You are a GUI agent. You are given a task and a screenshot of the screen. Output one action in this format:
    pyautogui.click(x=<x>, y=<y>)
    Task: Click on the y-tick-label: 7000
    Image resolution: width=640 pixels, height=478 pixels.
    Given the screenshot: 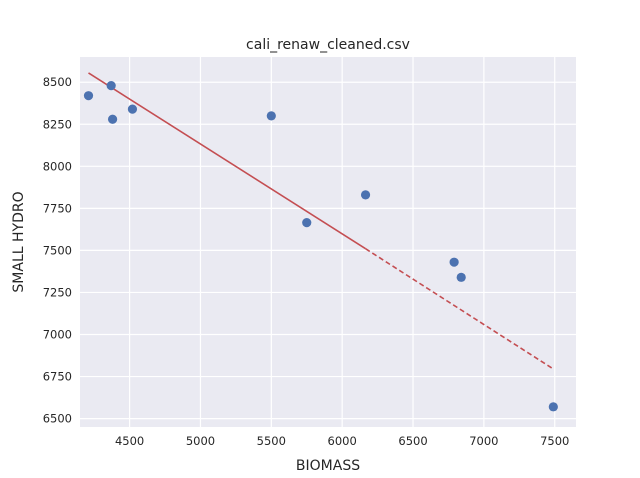 What is the action you would take?
    pyautogui.click(x=57, y=335)
    